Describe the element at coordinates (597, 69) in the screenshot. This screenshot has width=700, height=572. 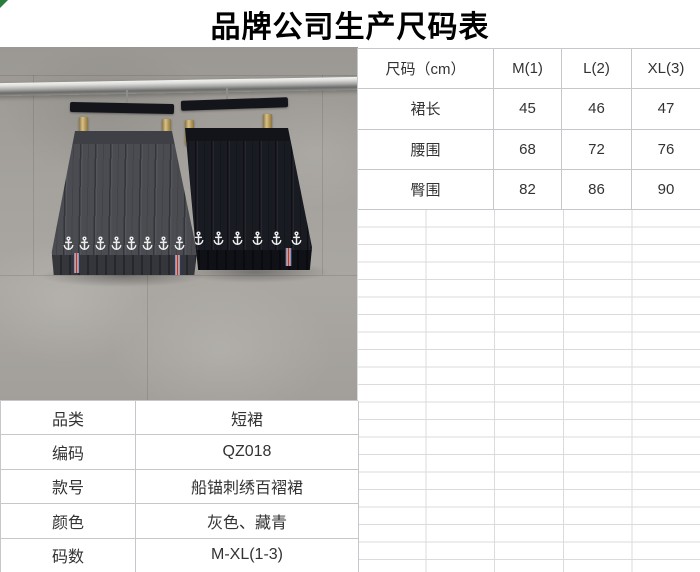
I see `size-col-header: L(2)` at that location.